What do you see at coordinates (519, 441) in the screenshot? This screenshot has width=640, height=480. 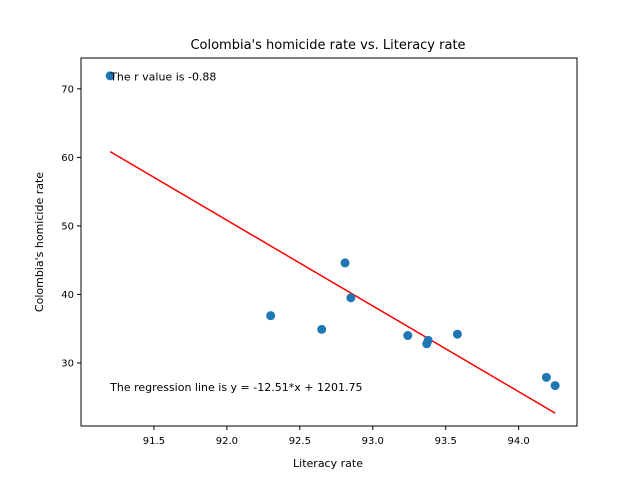 I see `x-tick-label: 94.0` at bounding box center [519, 441].